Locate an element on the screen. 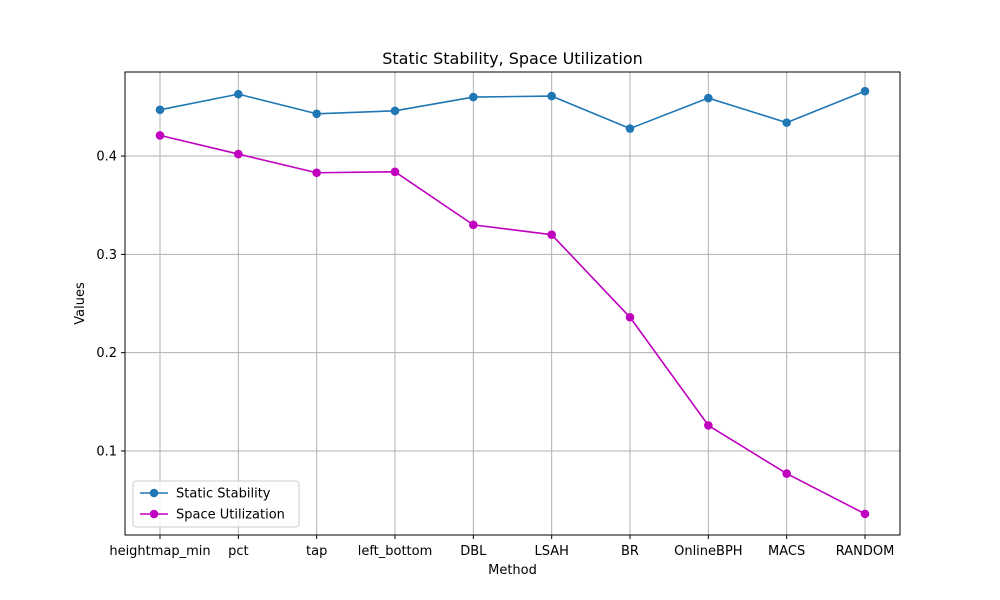  x-tick-label: LSAH is located at coordinates (551, 551).